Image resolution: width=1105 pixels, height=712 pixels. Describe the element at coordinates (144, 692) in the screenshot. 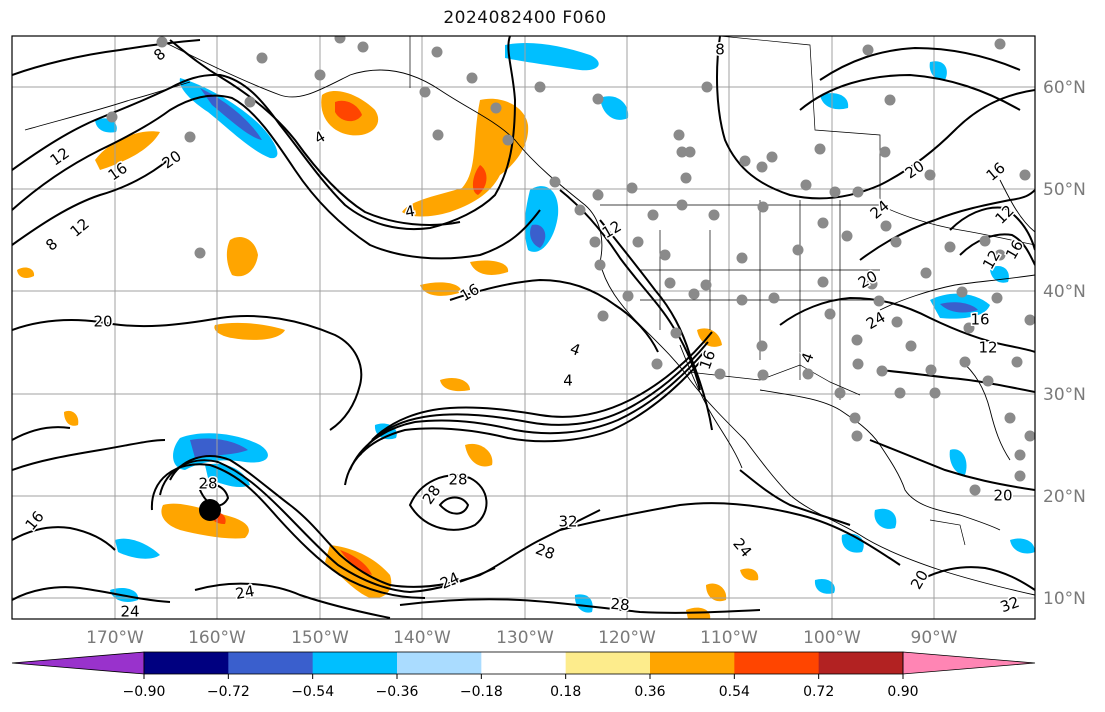

I see `colorbar-tick-label: −0.90` at that location.